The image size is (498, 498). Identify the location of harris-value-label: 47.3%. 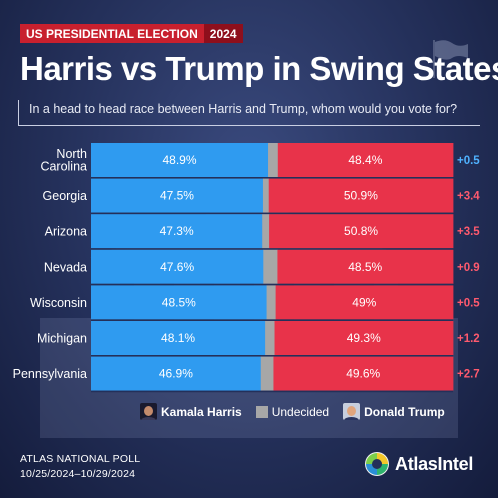
(177, 231).